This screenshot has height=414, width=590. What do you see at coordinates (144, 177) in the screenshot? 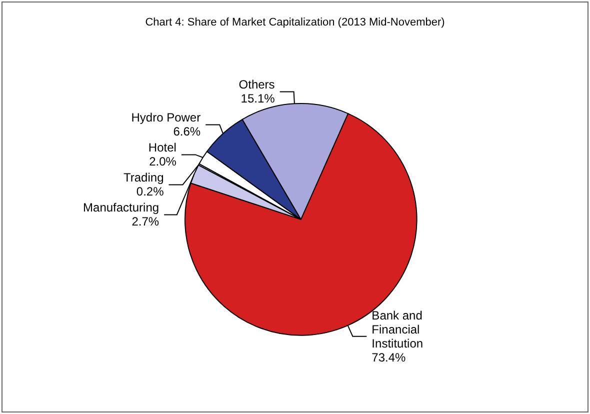
I see `slice-label: Trading` at bounding box center [144, 177].